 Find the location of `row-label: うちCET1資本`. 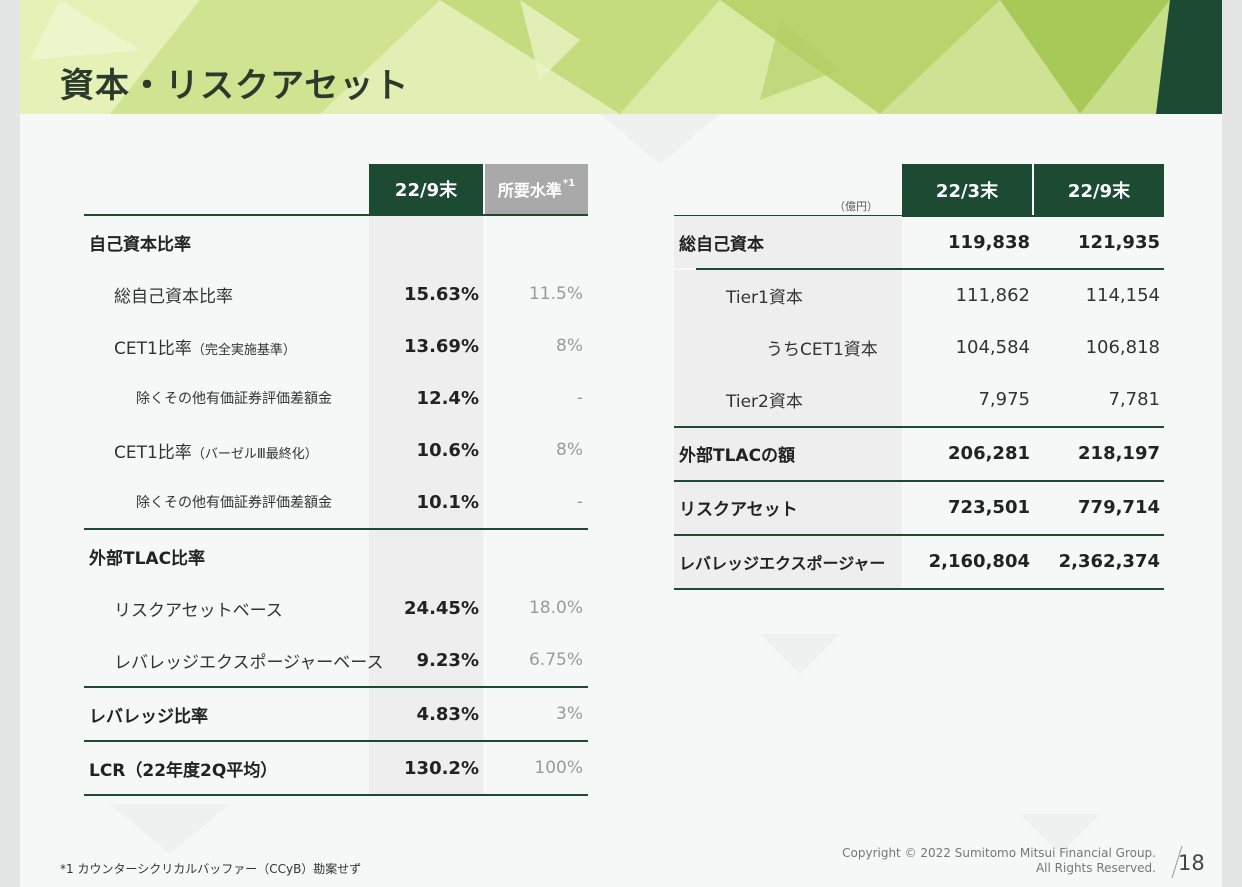

row-label: うちCET1資本 is located at coordinates (822, 350).